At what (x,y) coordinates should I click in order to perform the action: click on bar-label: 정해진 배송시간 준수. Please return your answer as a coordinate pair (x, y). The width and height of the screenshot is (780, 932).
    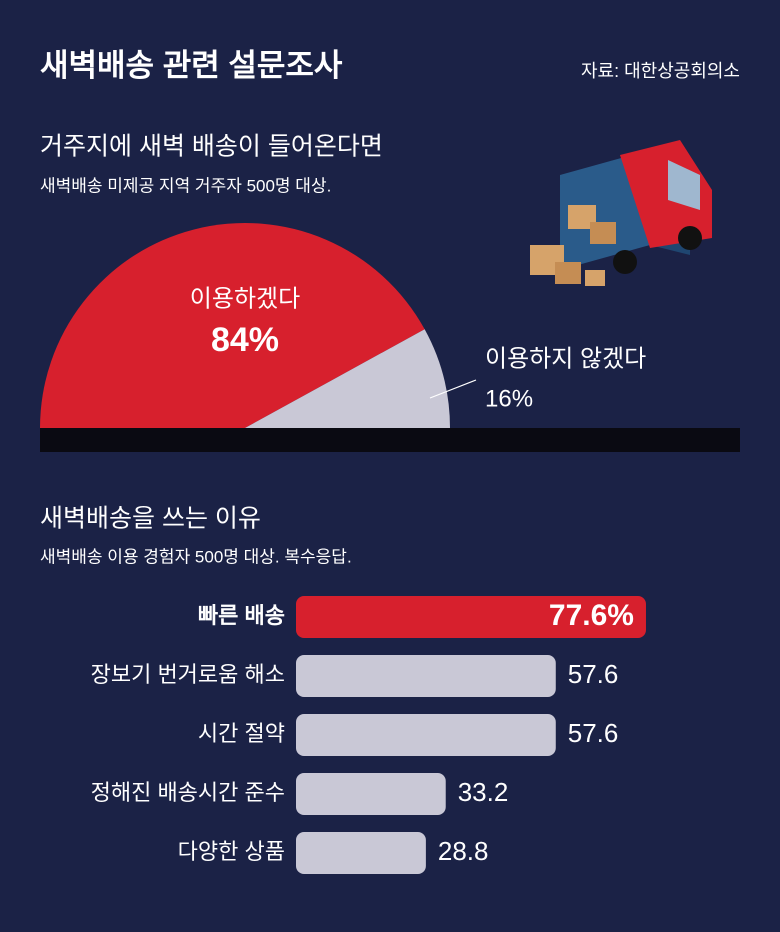
    Looking at the image, I should click on (188, 792).